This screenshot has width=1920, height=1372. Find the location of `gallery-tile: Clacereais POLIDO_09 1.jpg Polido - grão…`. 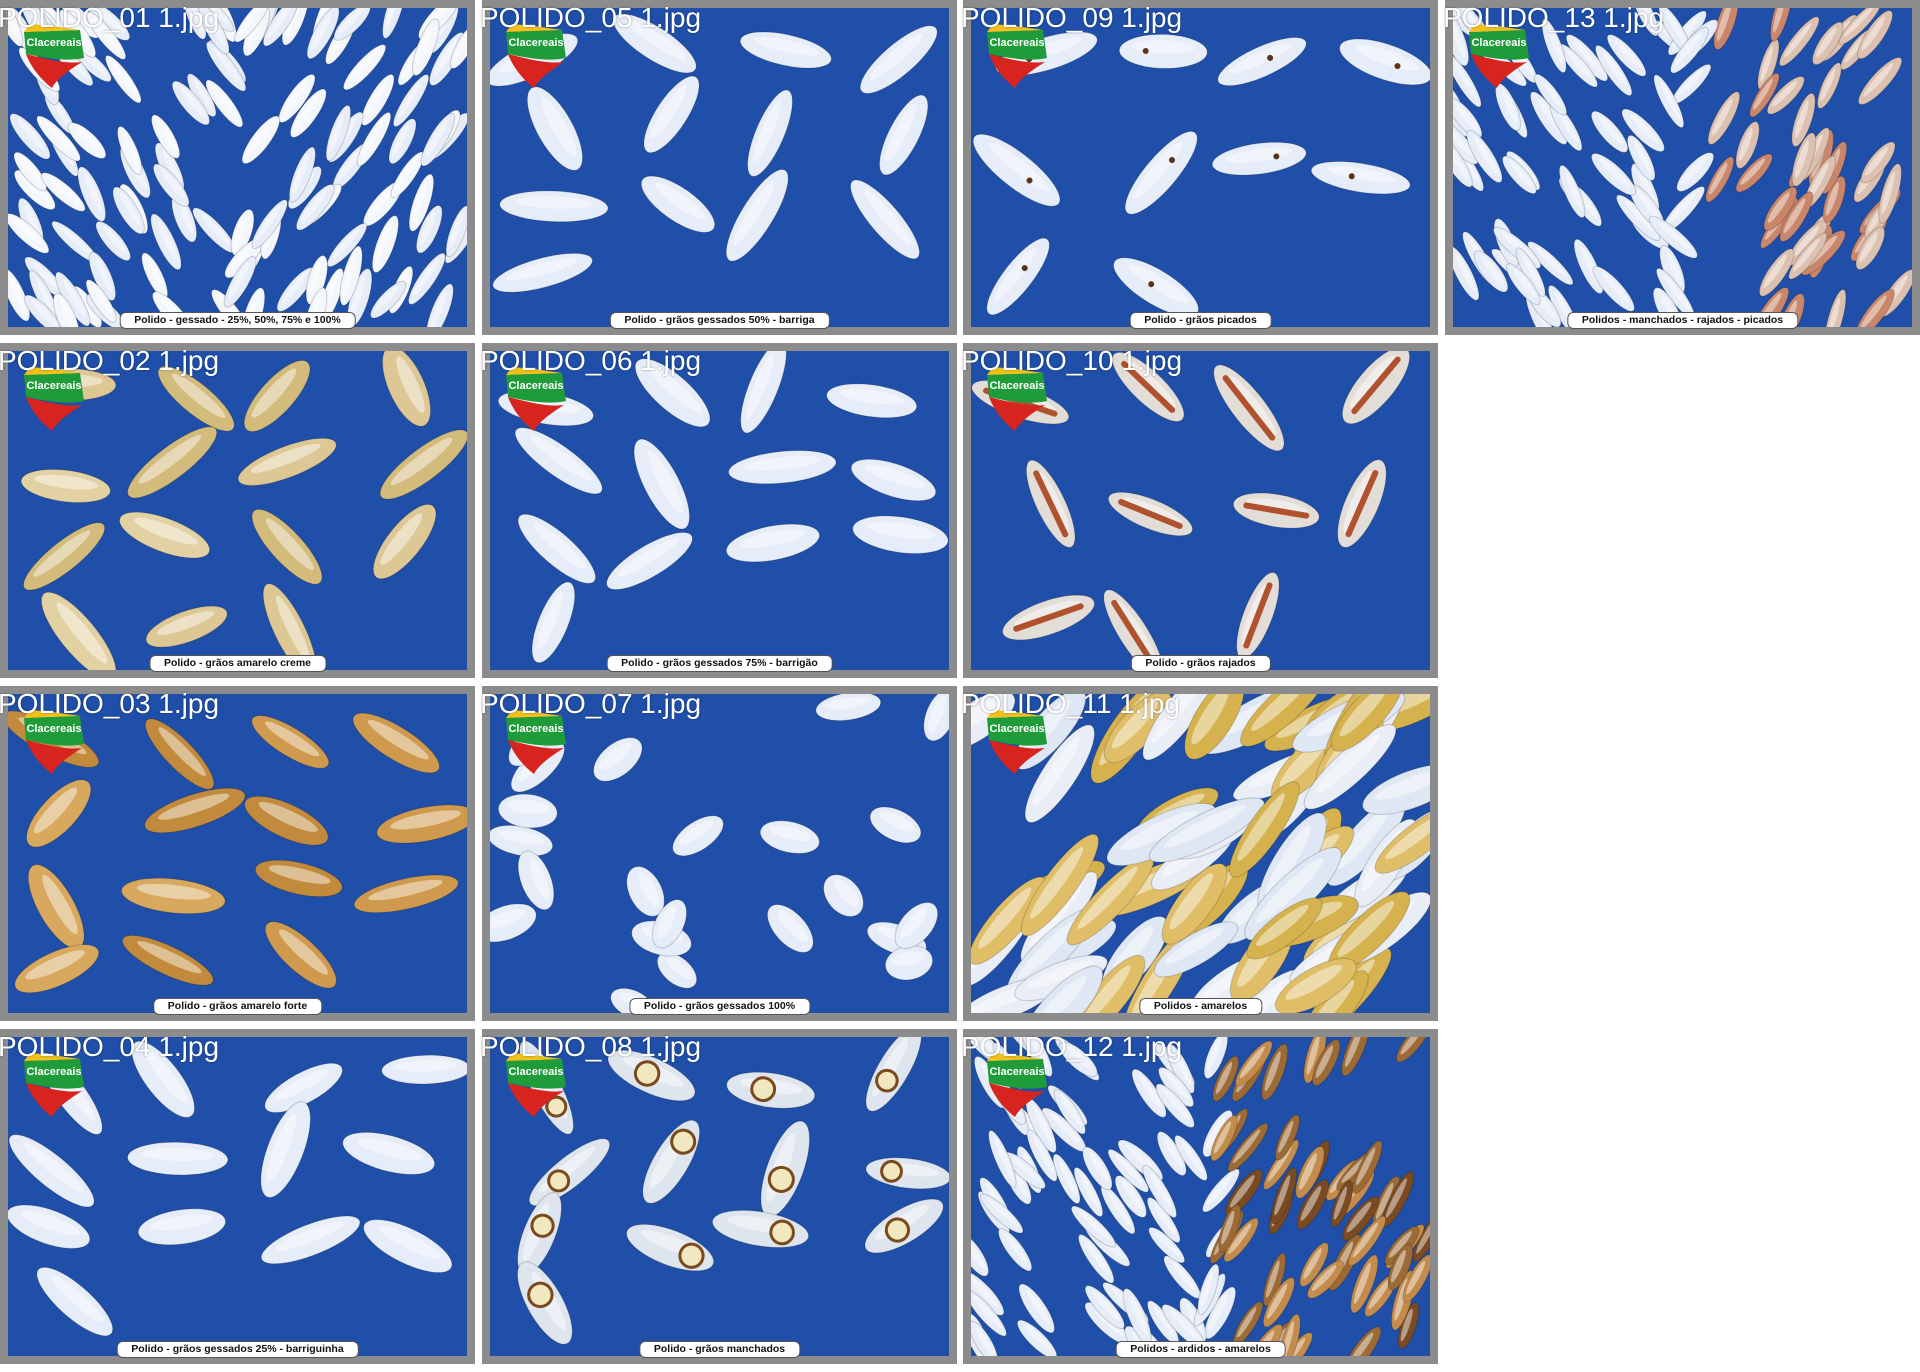

gallery-tile: Clacereais POLIDO_09 1.jpg Polido - grão… is located at coordinates (1199, 167).